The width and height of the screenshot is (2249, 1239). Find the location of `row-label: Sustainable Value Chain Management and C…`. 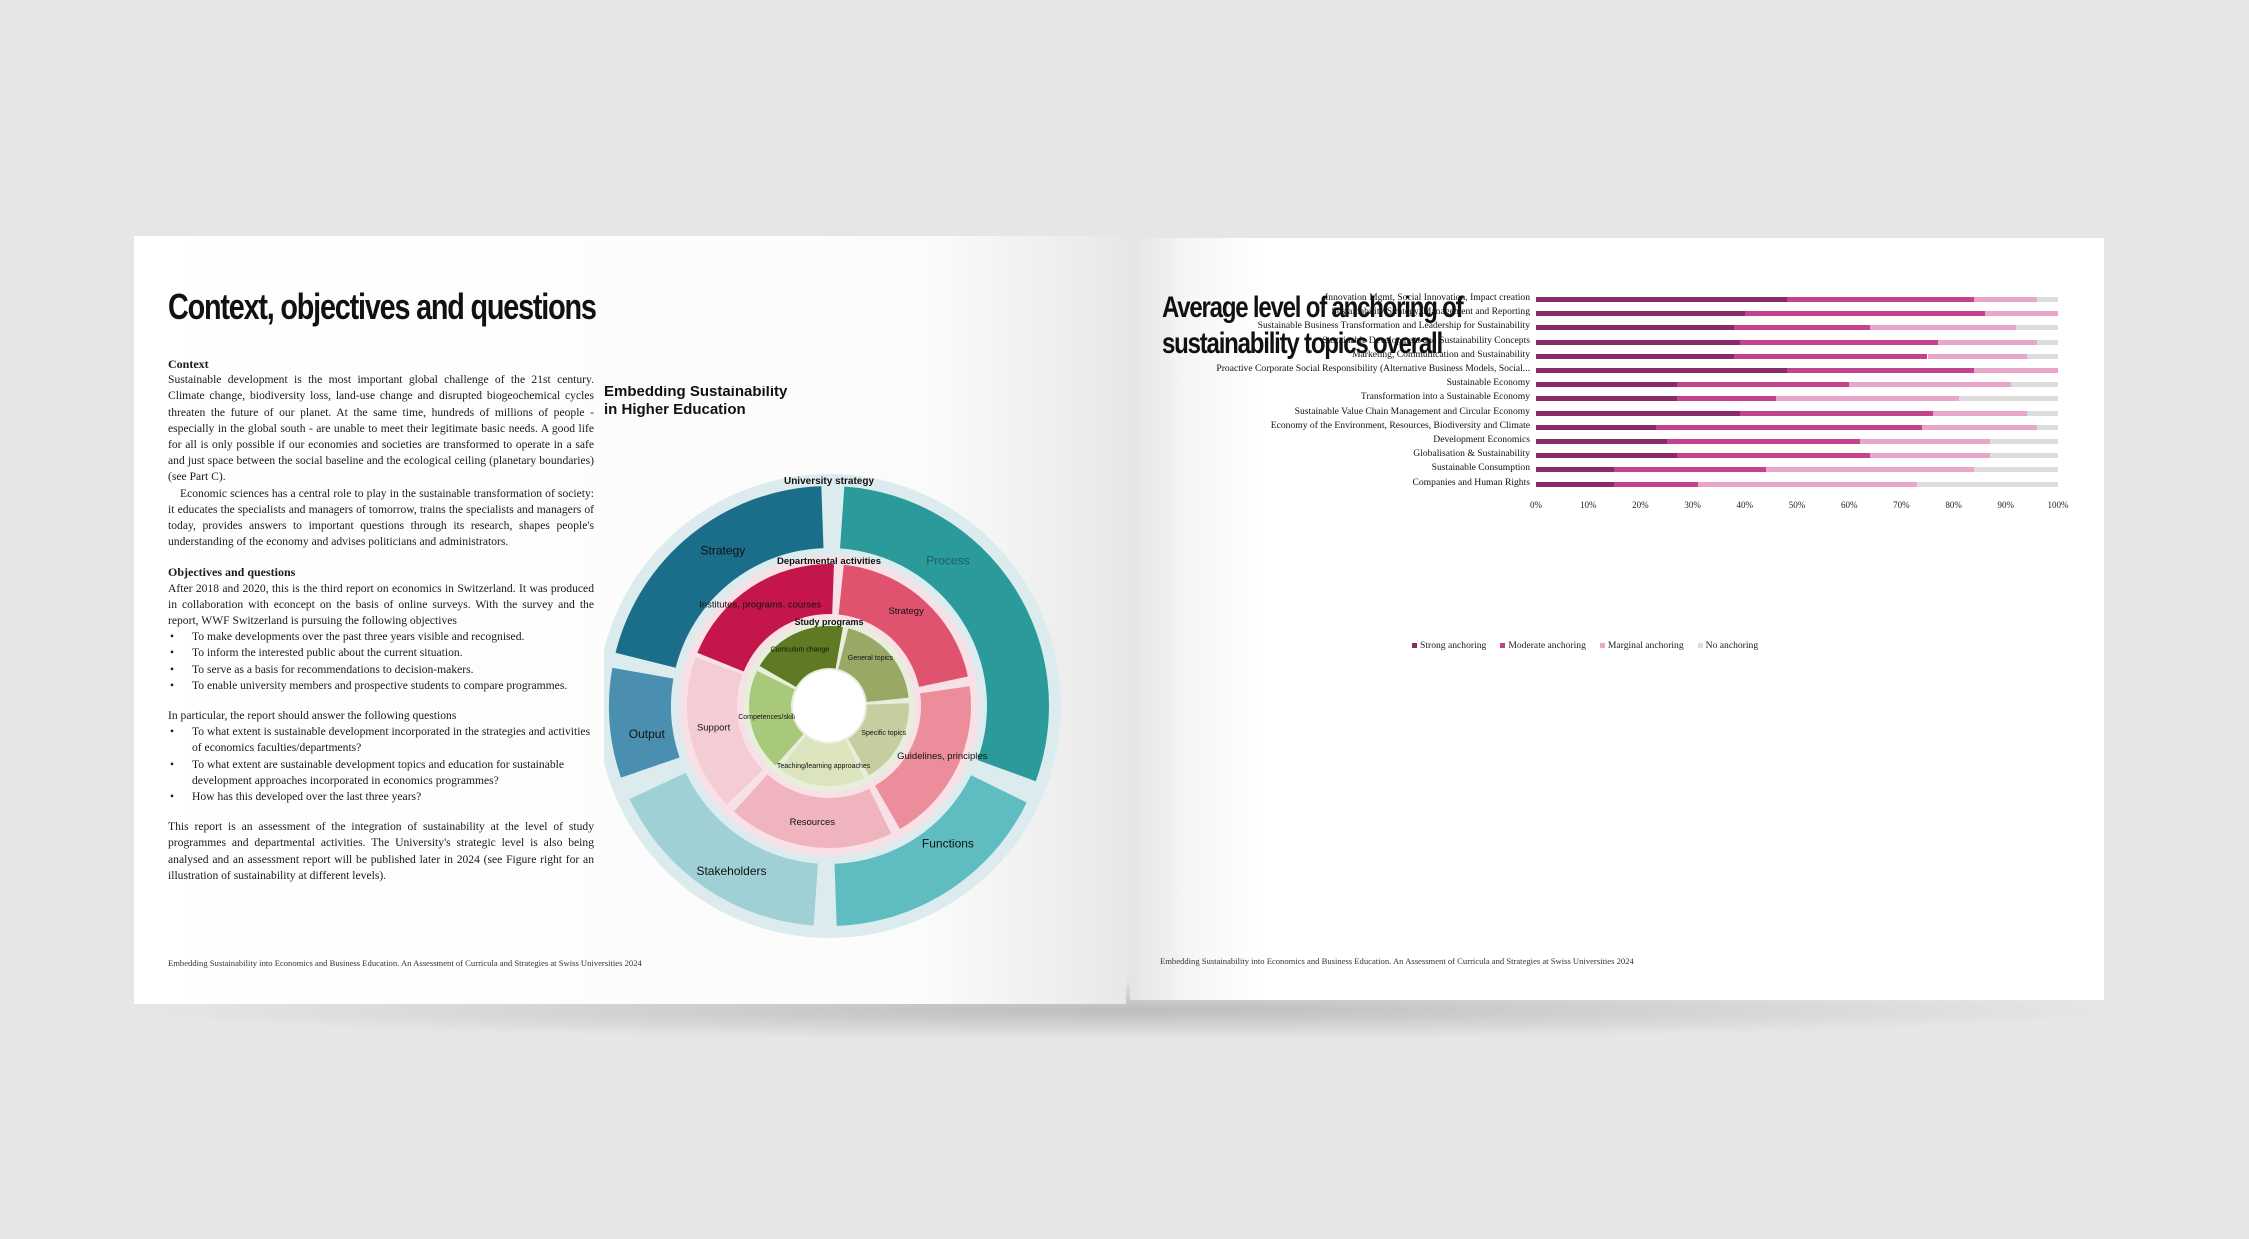

row-label: Sustainable Value Chain Management and C… is located at coordinates (1412, 411).